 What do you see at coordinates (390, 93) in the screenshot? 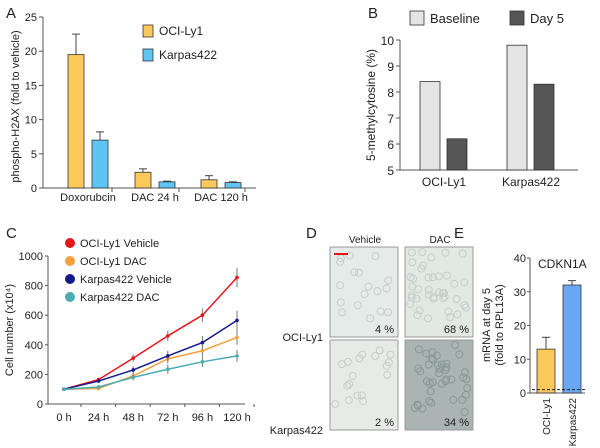
I see `b-y-tick-label: 8` at bounding box center [390, 93].